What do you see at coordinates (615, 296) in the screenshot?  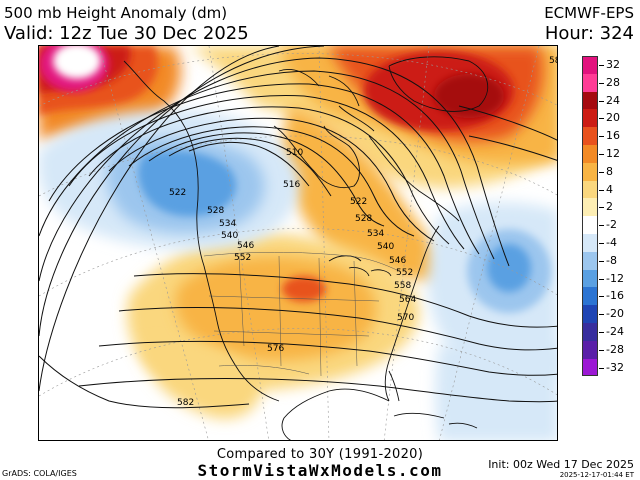 I see `colorbar-label: -16` at bounding box center [615, 296].